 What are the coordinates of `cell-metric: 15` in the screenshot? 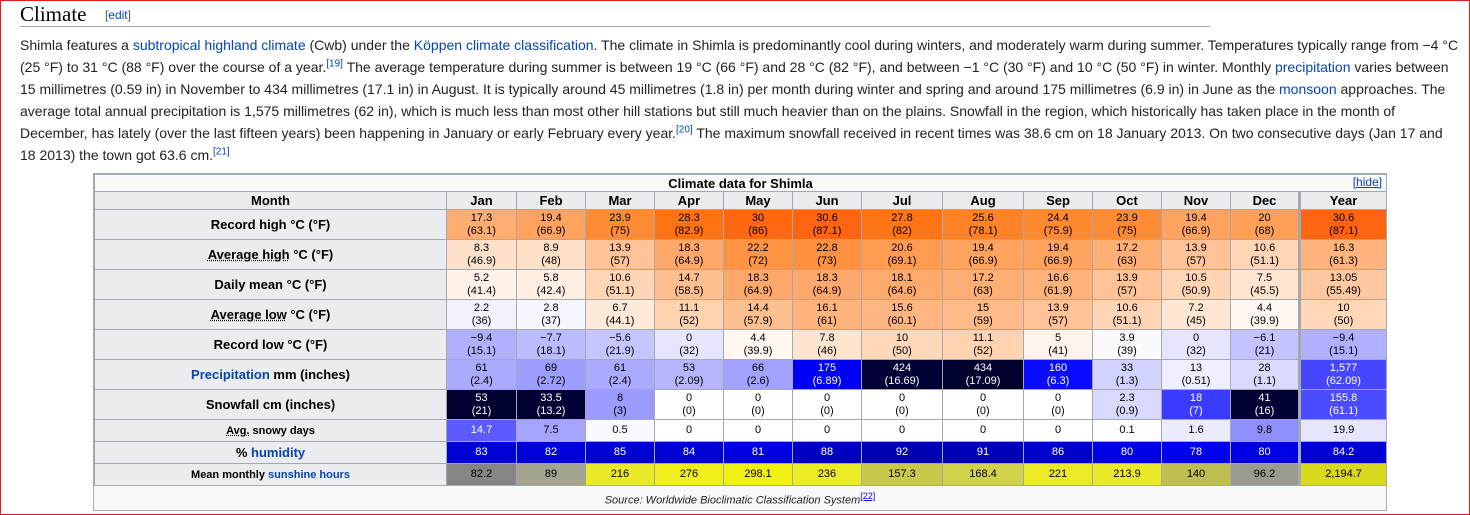 It's located at (983, 307).